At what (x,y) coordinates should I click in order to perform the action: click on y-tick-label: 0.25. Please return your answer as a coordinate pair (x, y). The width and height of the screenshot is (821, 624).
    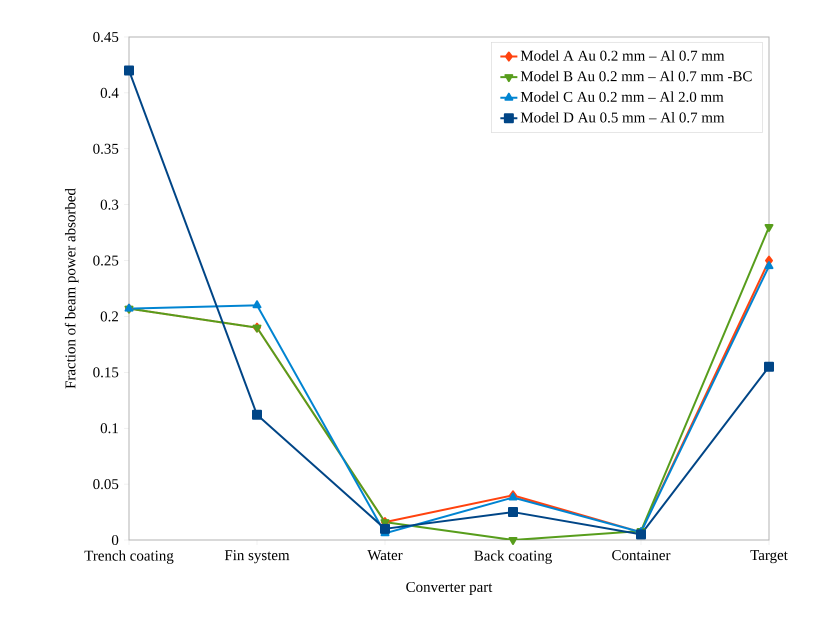
    Looking at the image, I should click on (105, 260).